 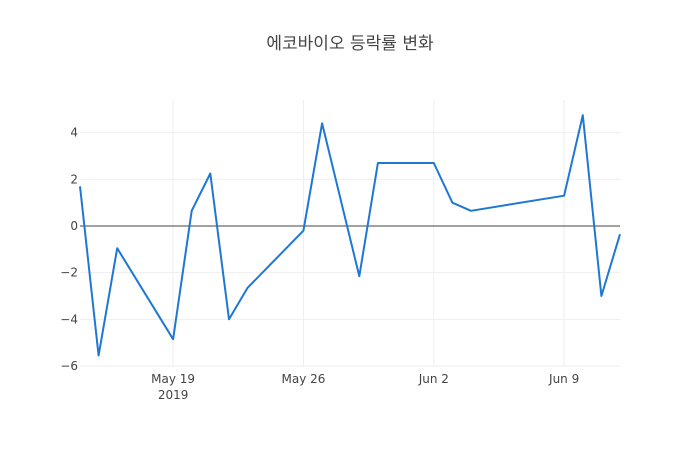 I want to click on x-tick-label: May 26, so click(x=303, y=379).